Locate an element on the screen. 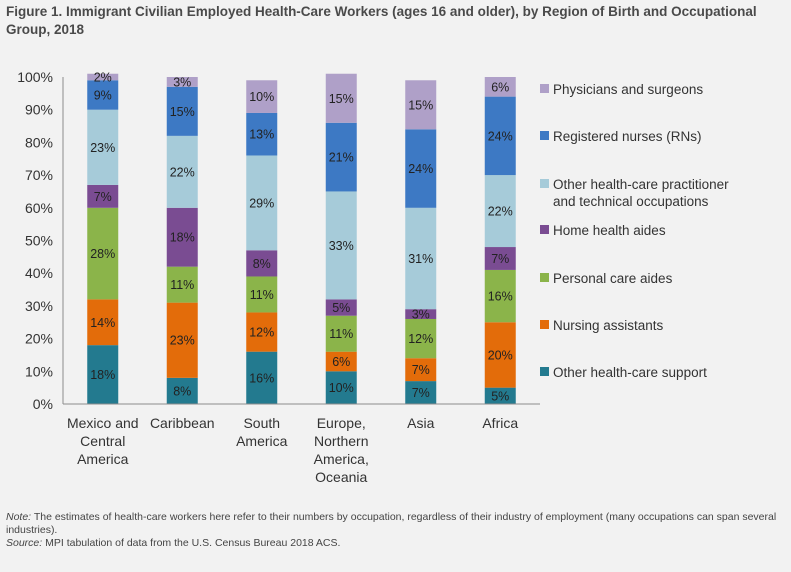  x-tick-label: Caribbean is located at coordinates (182, 423).